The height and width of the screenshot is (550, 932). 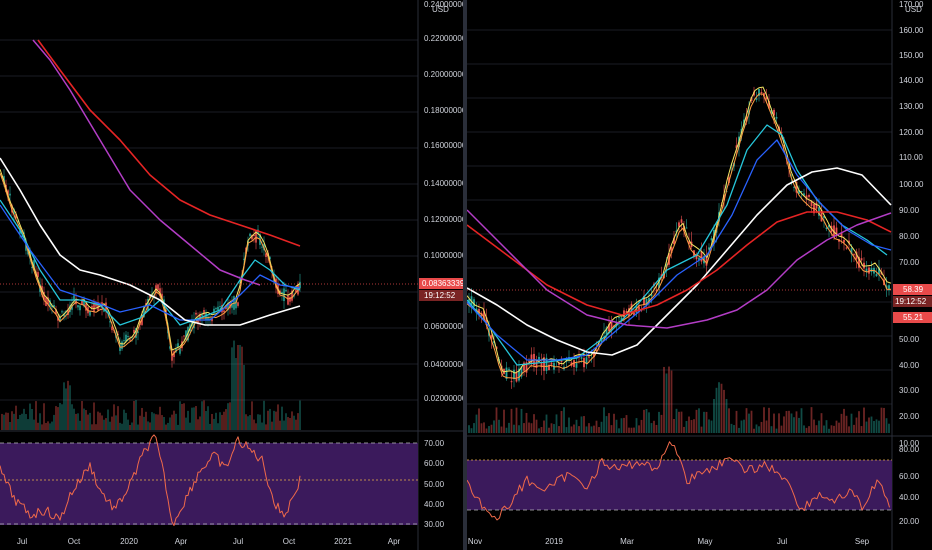 I want to click on rsi-band, so click(x=209, y=484).